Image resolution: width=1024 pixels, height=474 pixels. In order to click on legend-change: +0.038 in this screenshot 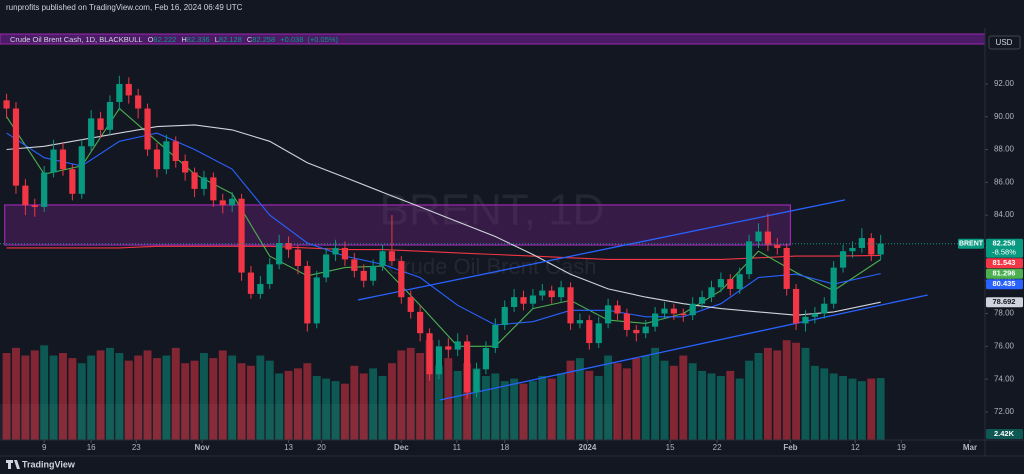, I will do `click(291, 39)`.